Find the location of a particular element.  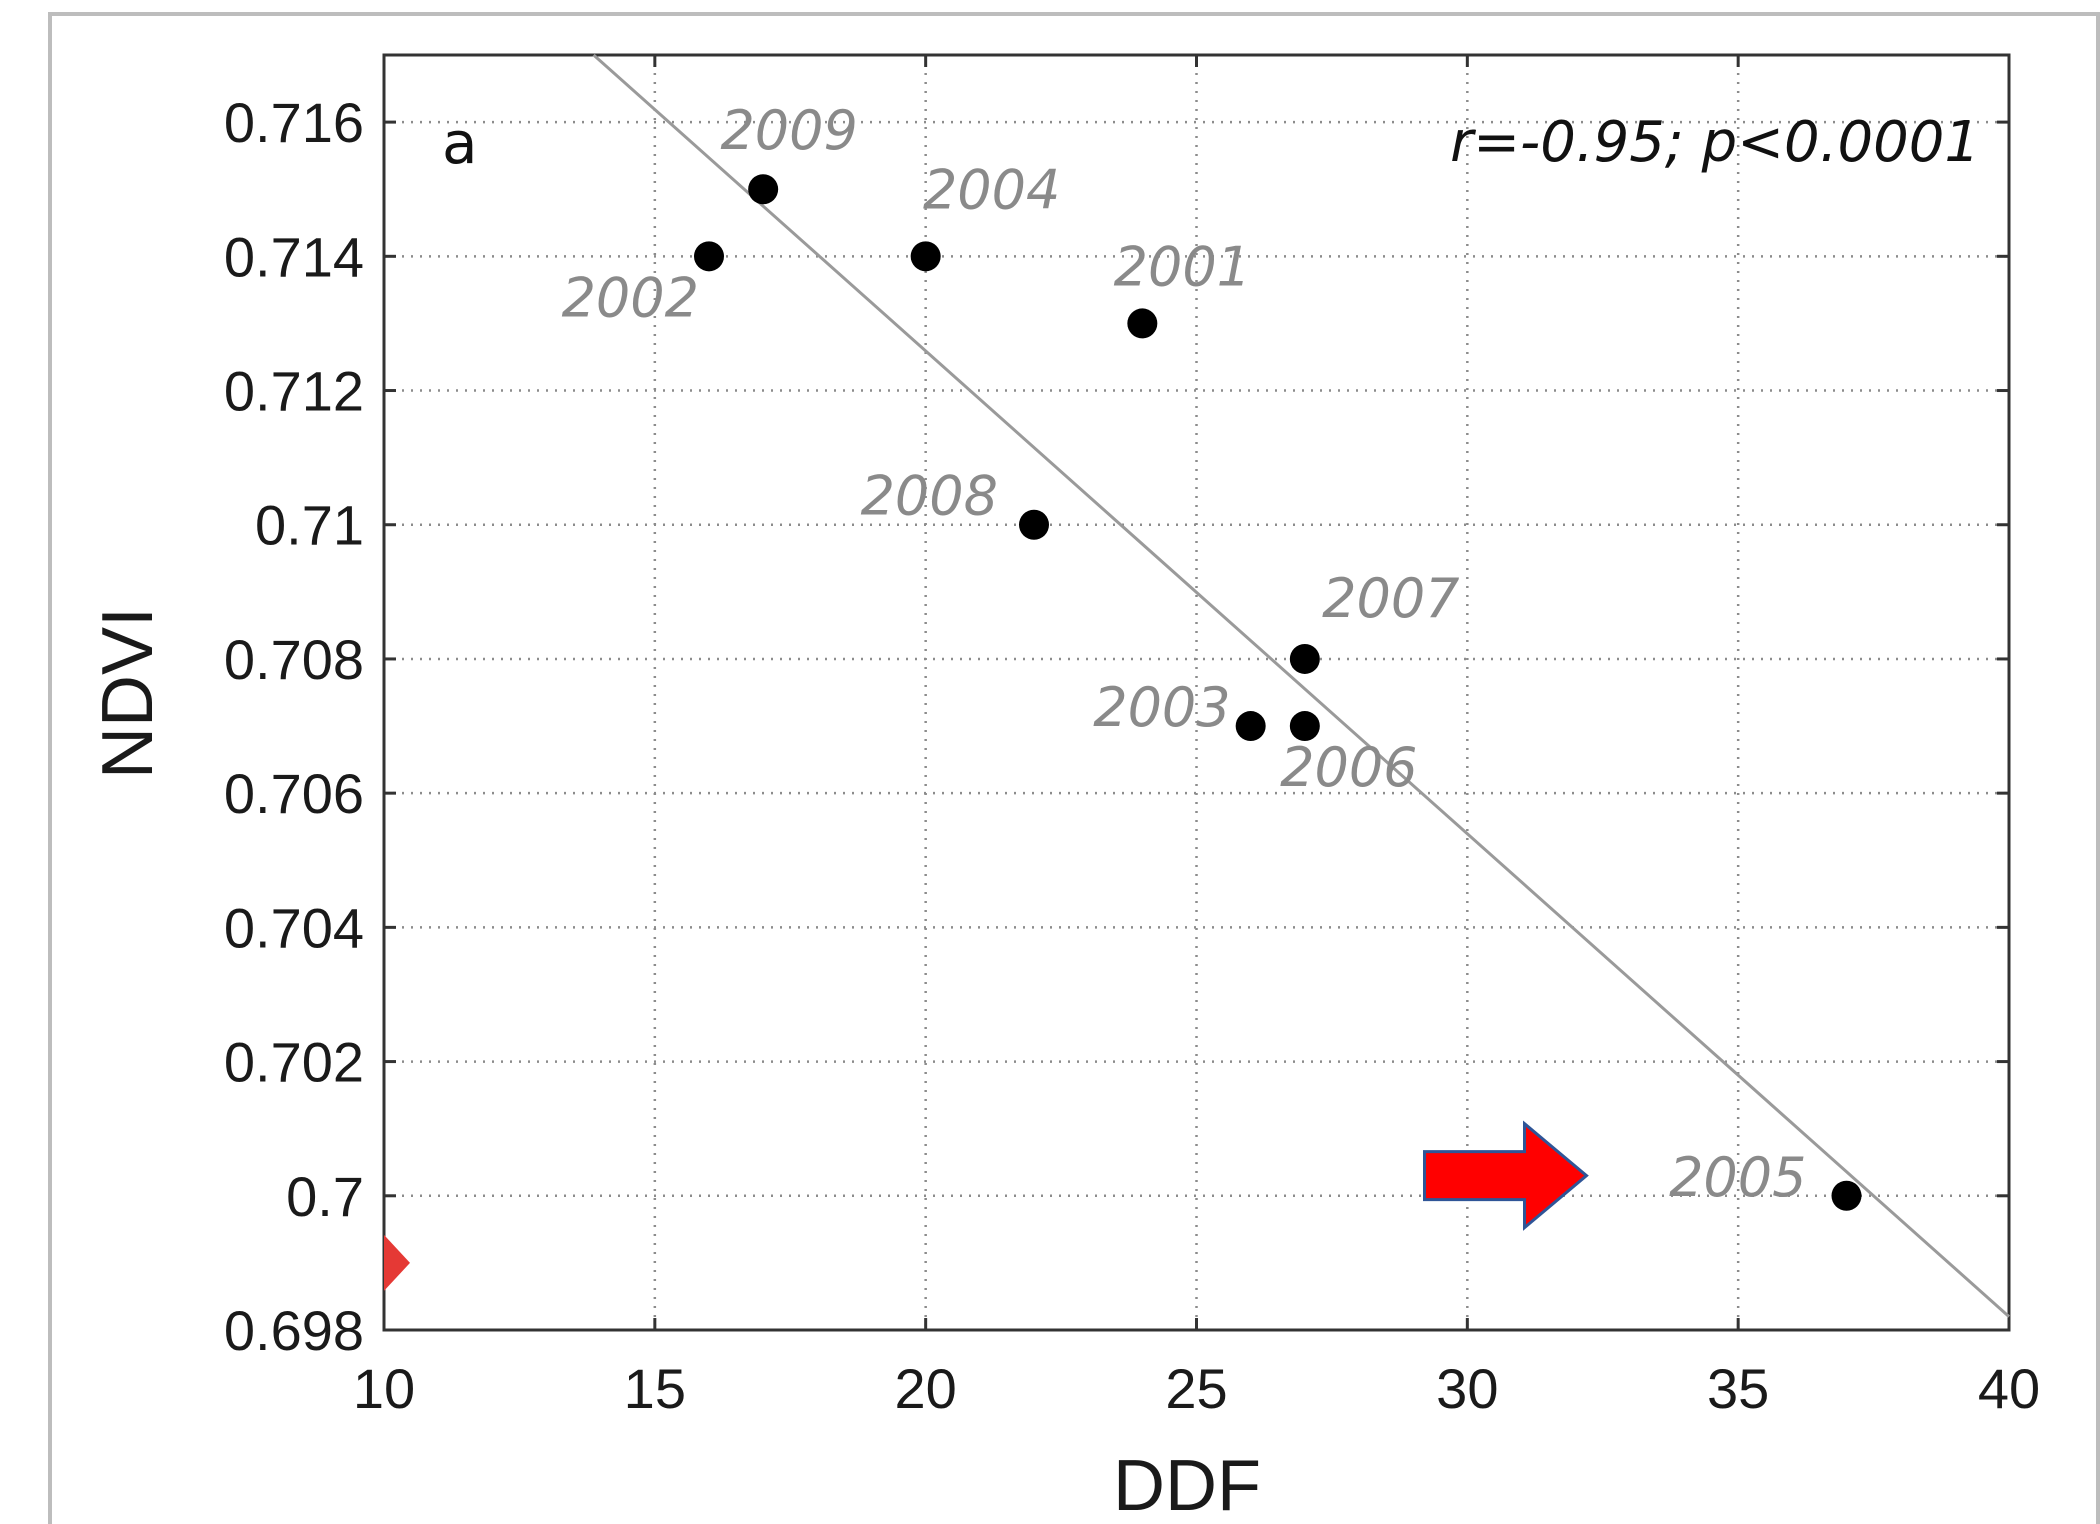

x-tick-label: 25 is located at coordinates (1196, 1388).